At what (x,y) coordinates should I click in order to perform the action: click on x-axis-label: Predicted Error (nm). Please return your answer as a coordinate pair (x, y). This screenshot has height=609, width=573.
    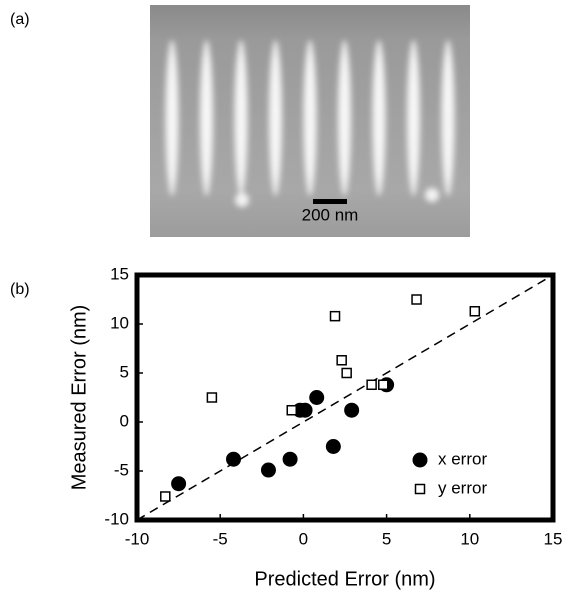
    Looking at the image, I should click on (344, 579).